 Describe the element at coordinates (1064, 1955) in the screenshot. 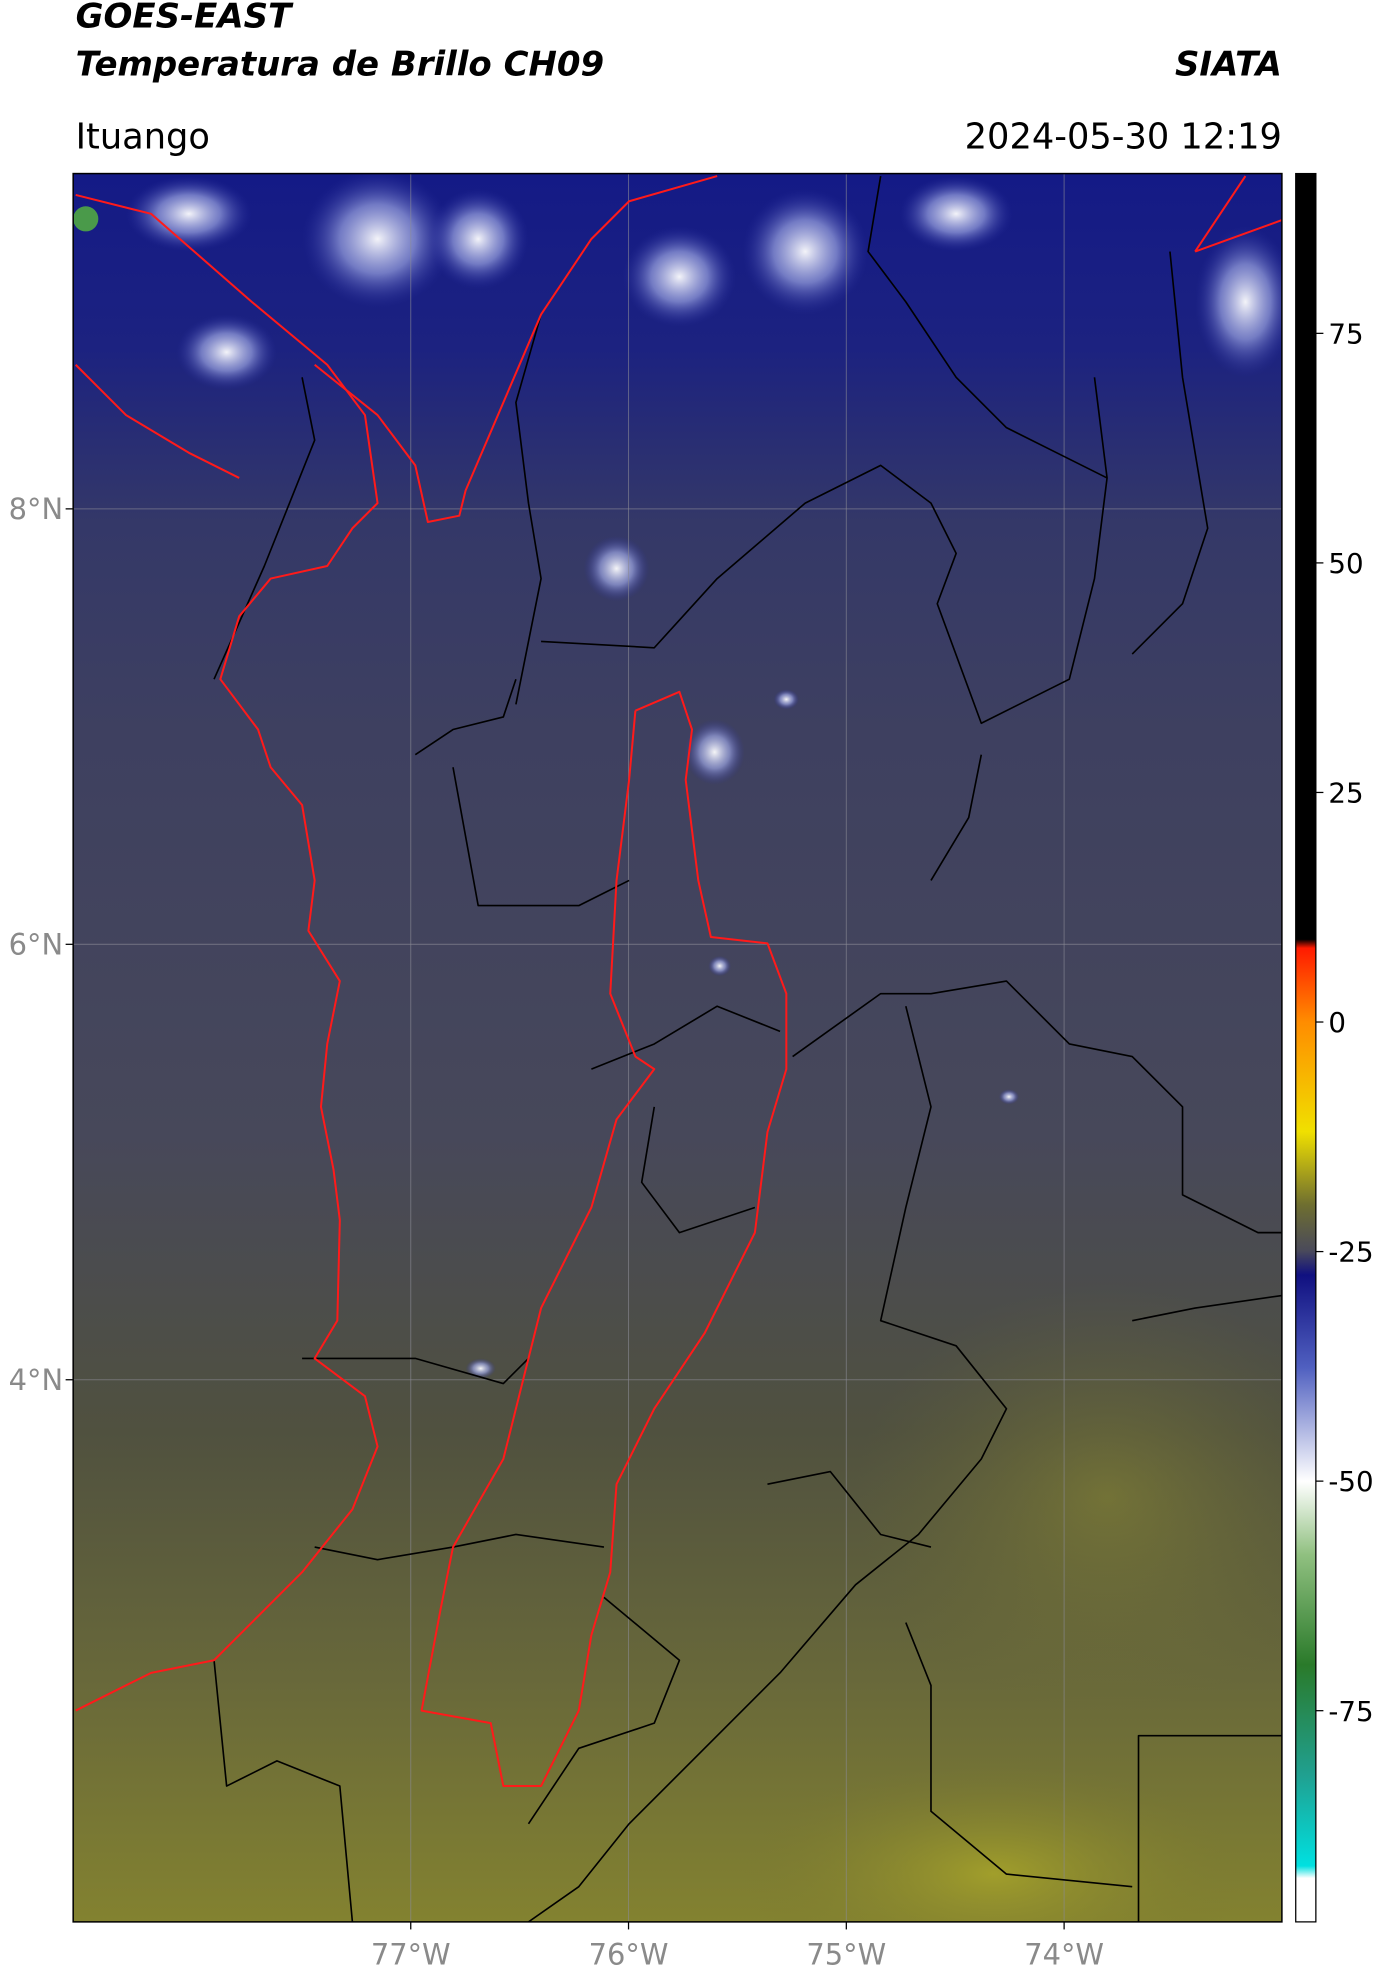

I see `x-tick-label: 74°W` at that location.